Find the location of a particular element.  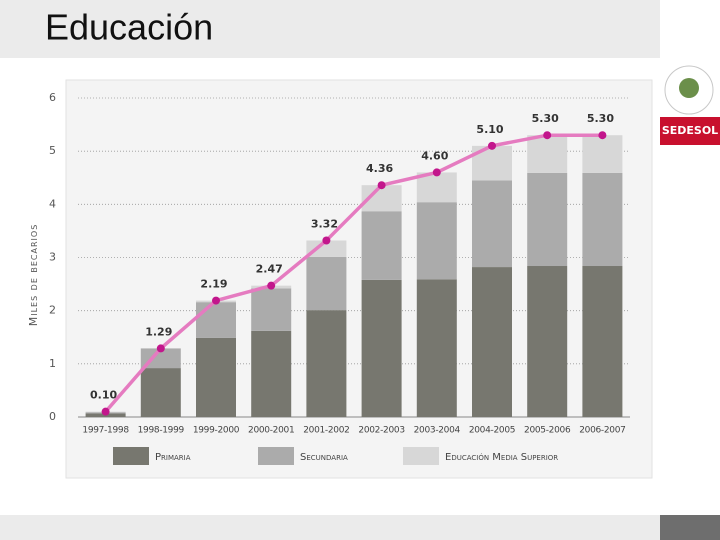

y-tick-label: 1 is located at coordinates (52, 363).